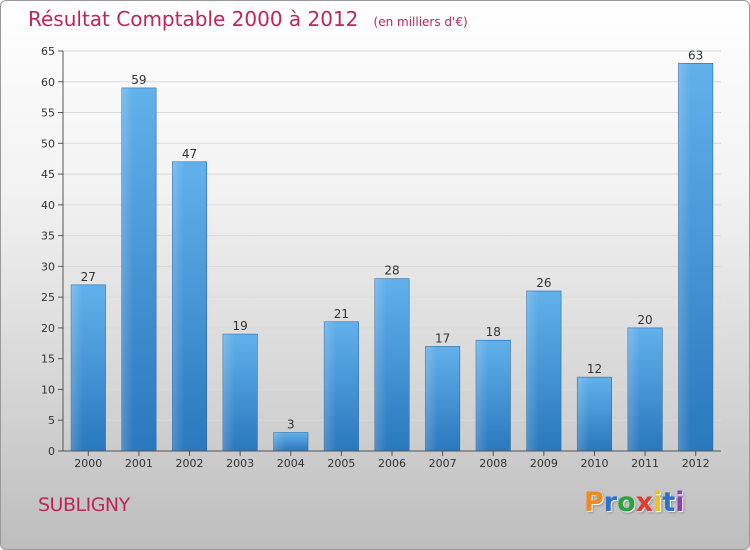  What do you see at coordinates (48, 389) in the screenshot?
I see `y-tick-label: 10` at bounding box center [48, 389].